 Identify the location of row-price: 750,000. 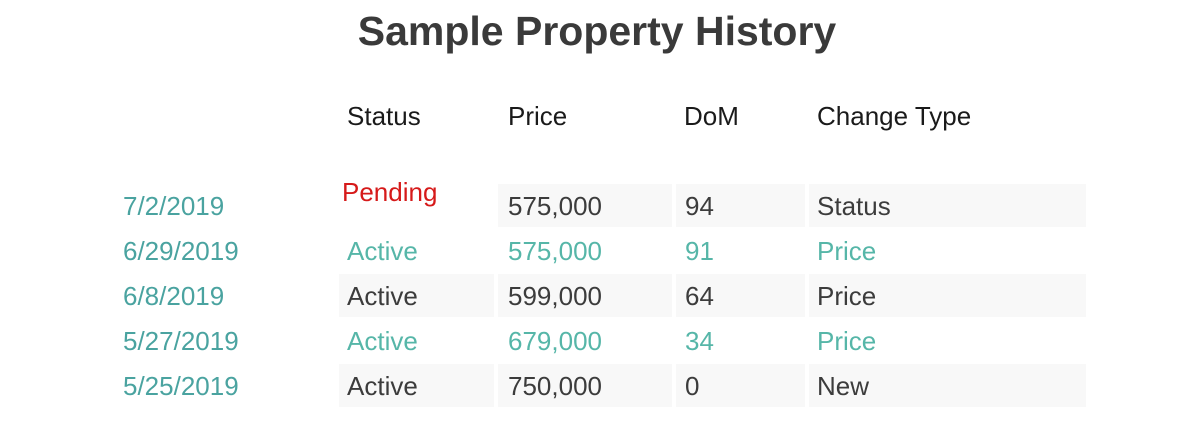
(555, 386).